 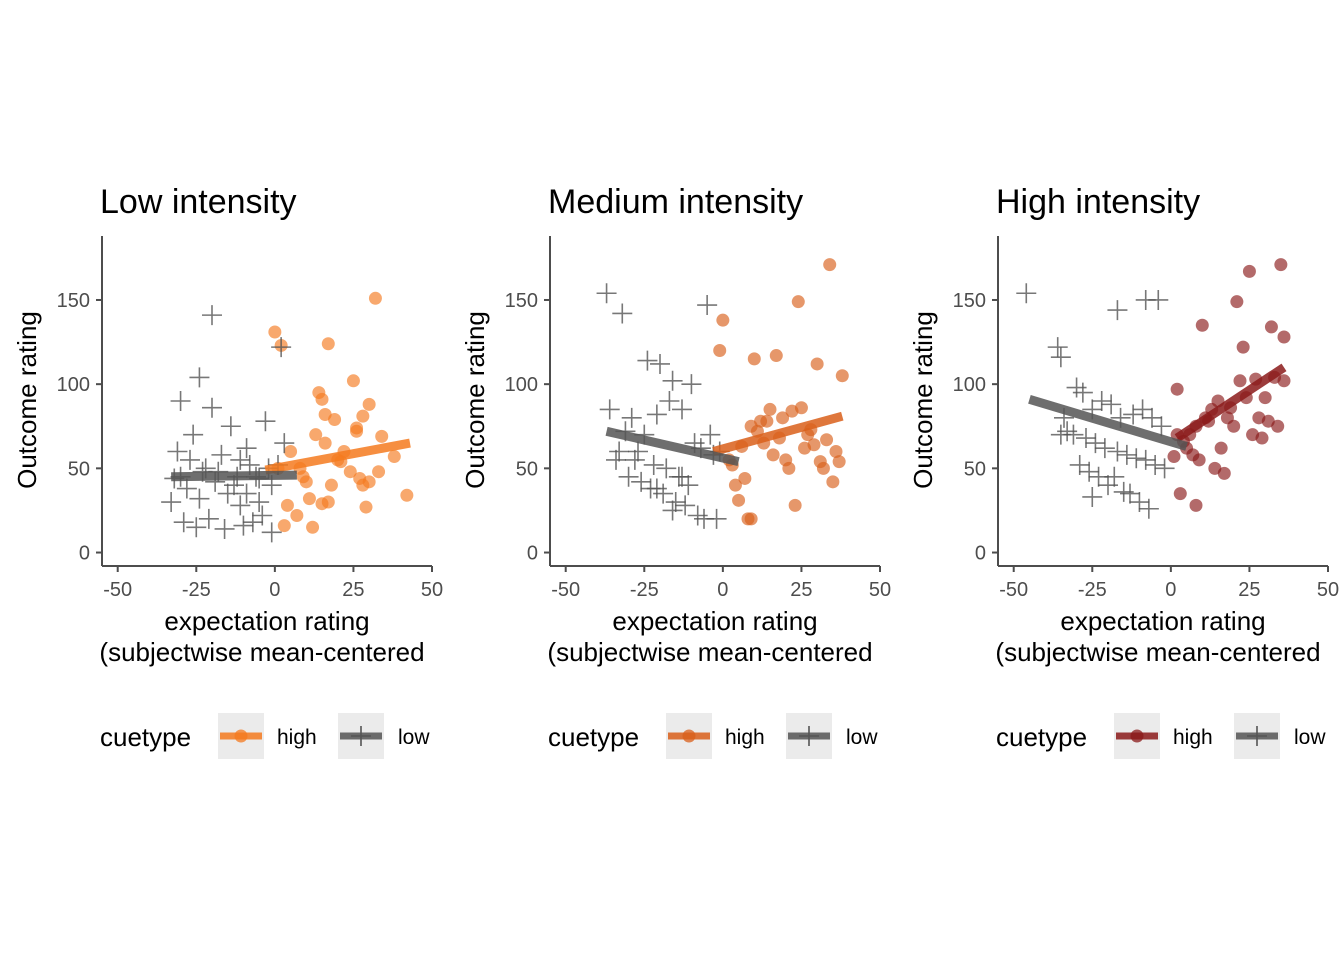 I want to click on x-tick-label: -50, so click(x=1013, y=590).